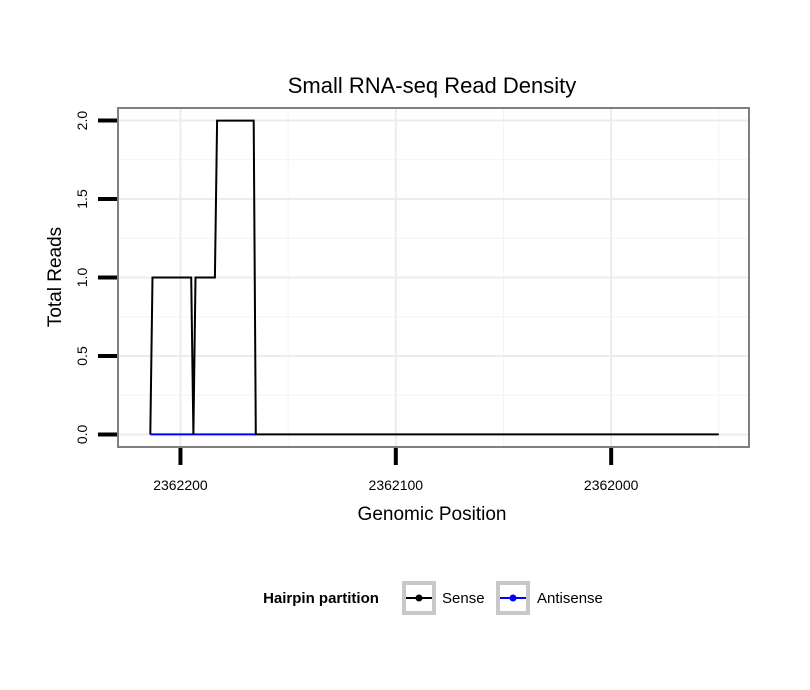 The height and width of the screenshot is (690, 810). What do you see at coordinates (82, 356) in the screenshot?
I see `y-tick-label: 0.5` at bounding box center [82, 356].